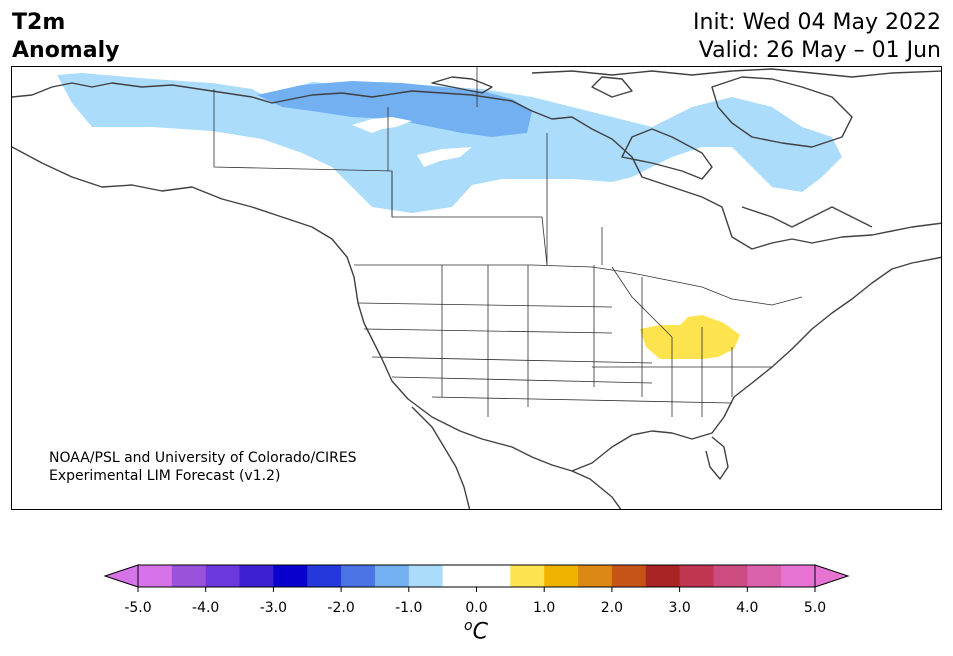  Describe the element at coordinates (832, 576) in the screenshot. I see `colorbar-over-arrow` at that location.